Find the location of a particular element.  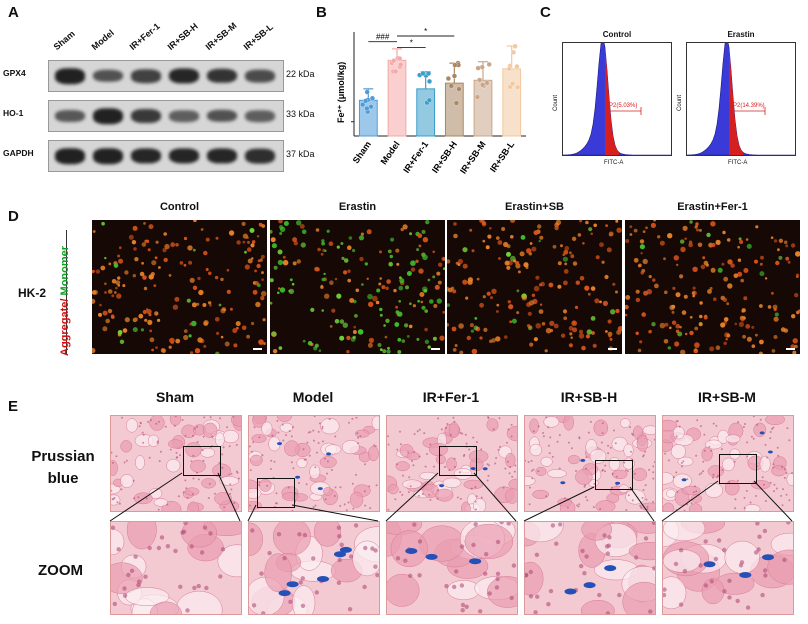

flow-plot: Control P2(5.03%) is located at coordinates (617, 93).